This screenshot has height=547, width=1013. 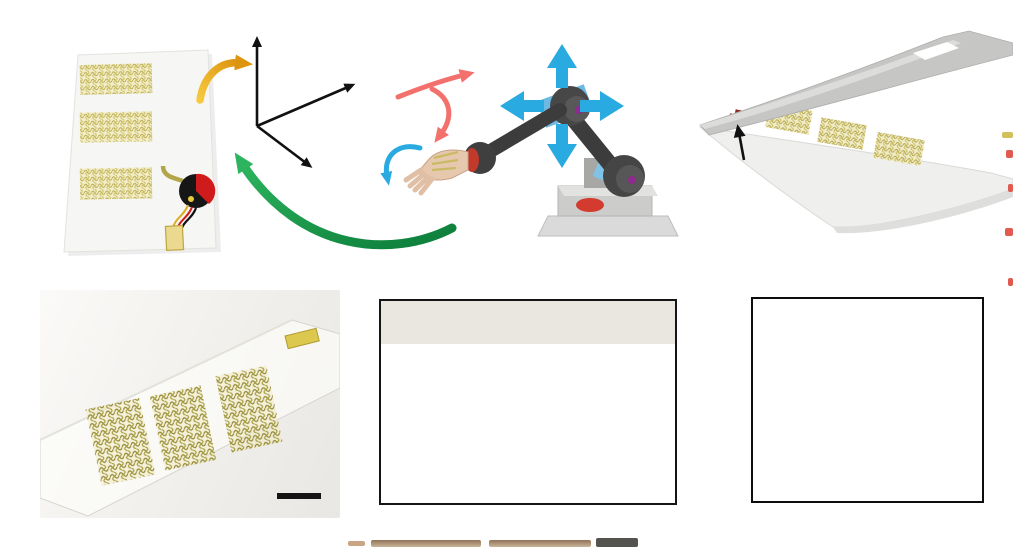 What do you see at coordinates (602, 106) in the screenshot?
I see `arrow-right-icon` at bounding box center [602, 106].